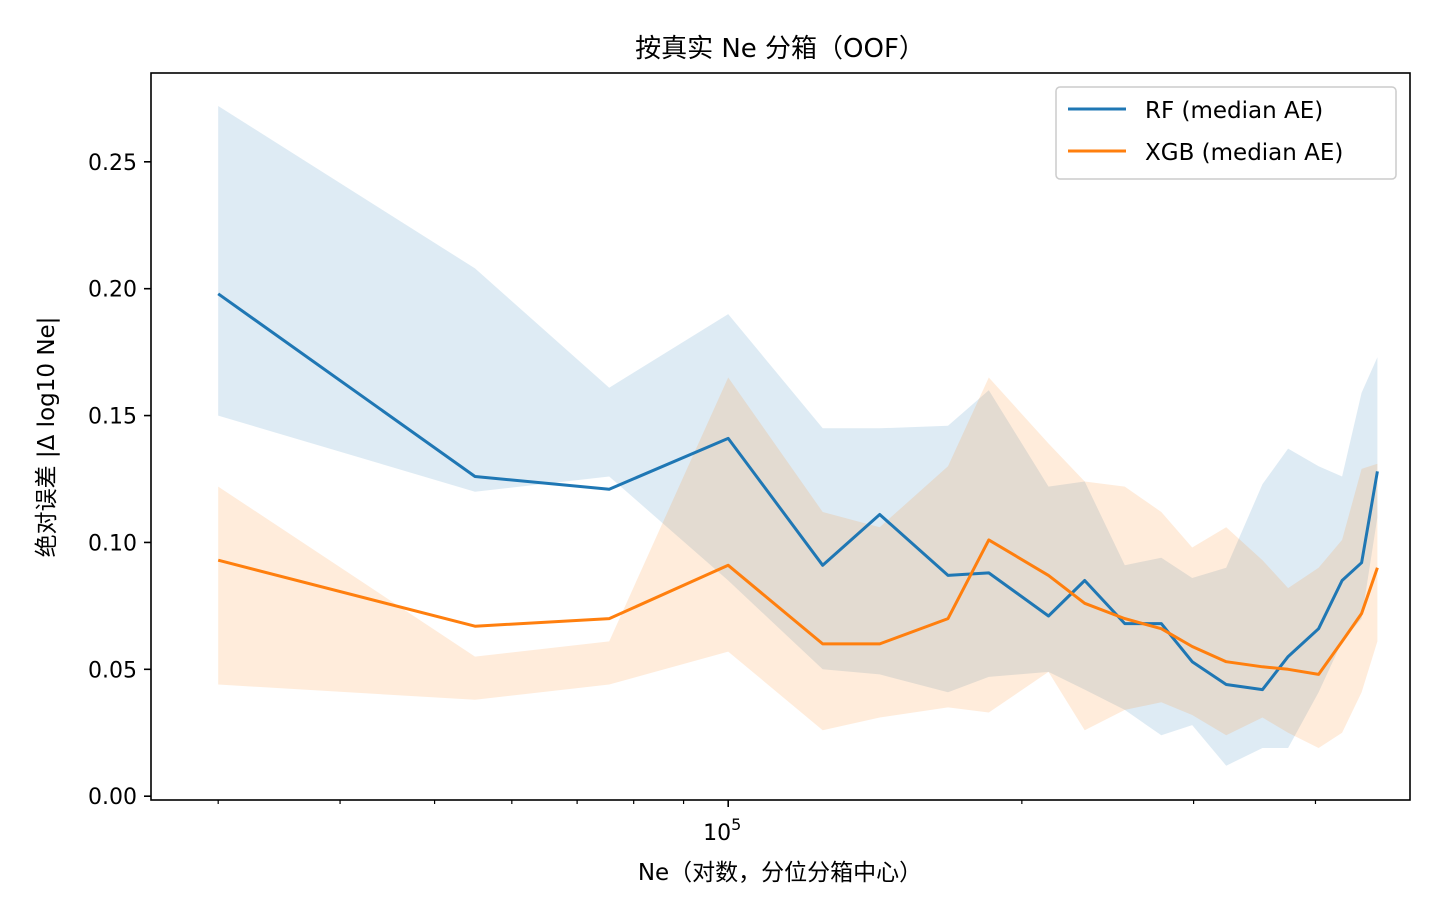  Describe the element at coordinates (112, 290) in the screenshot. I see `y-tick-label: 0.20` at that location.